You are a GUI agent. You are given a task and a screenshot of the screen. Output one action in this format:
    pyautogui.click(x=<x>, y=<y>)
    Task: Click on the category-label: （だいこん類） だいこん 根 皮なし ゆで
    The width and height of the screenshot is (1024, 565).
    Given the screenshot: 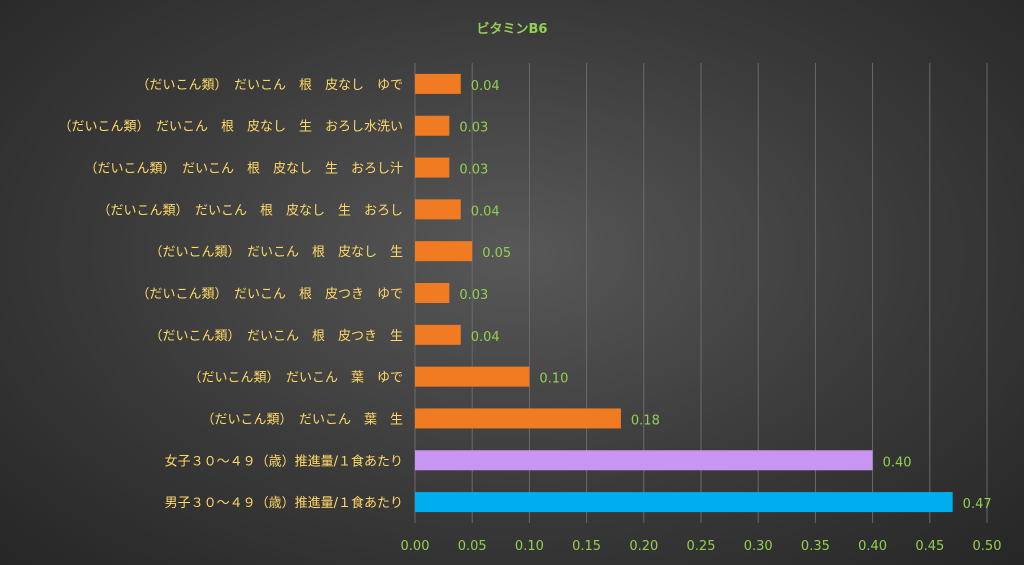 What is the action you would take?
    pyautogui.click(x=269, y=85)
    